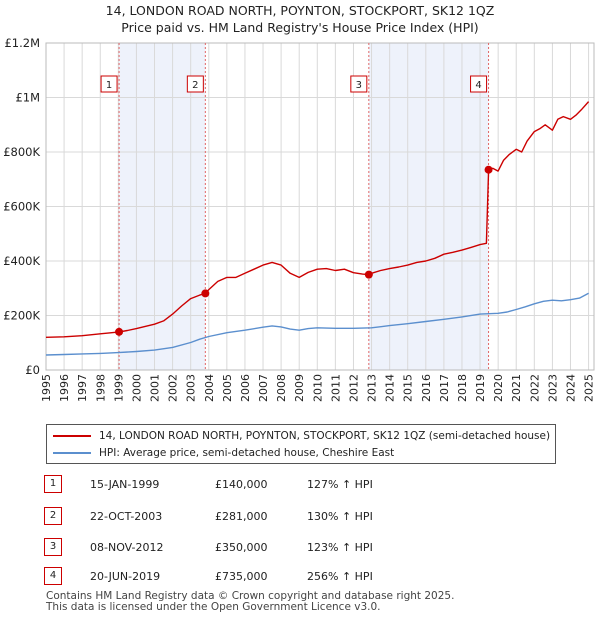 This screenshot has width=600, height=620. I want to click on x-tick-label: 2000, so click(136, 388).